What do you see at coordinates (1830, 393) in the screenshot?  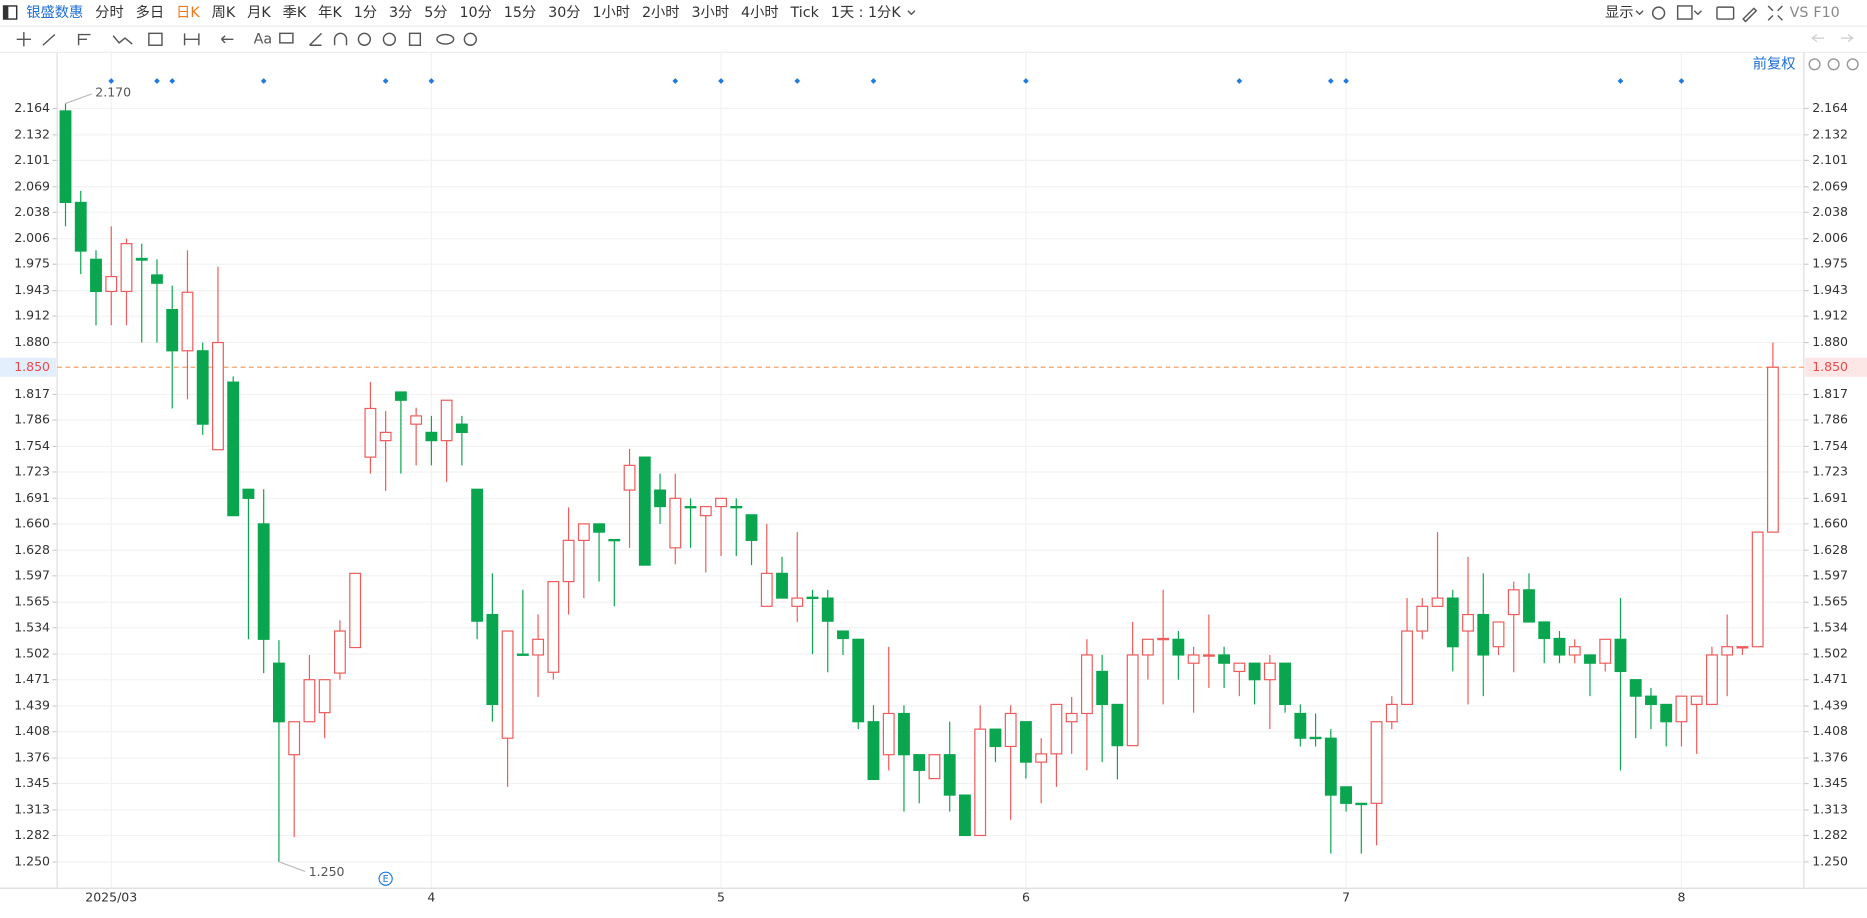 I see `y-tick-label-right: 1.817` at bounding box center [1830, 393].